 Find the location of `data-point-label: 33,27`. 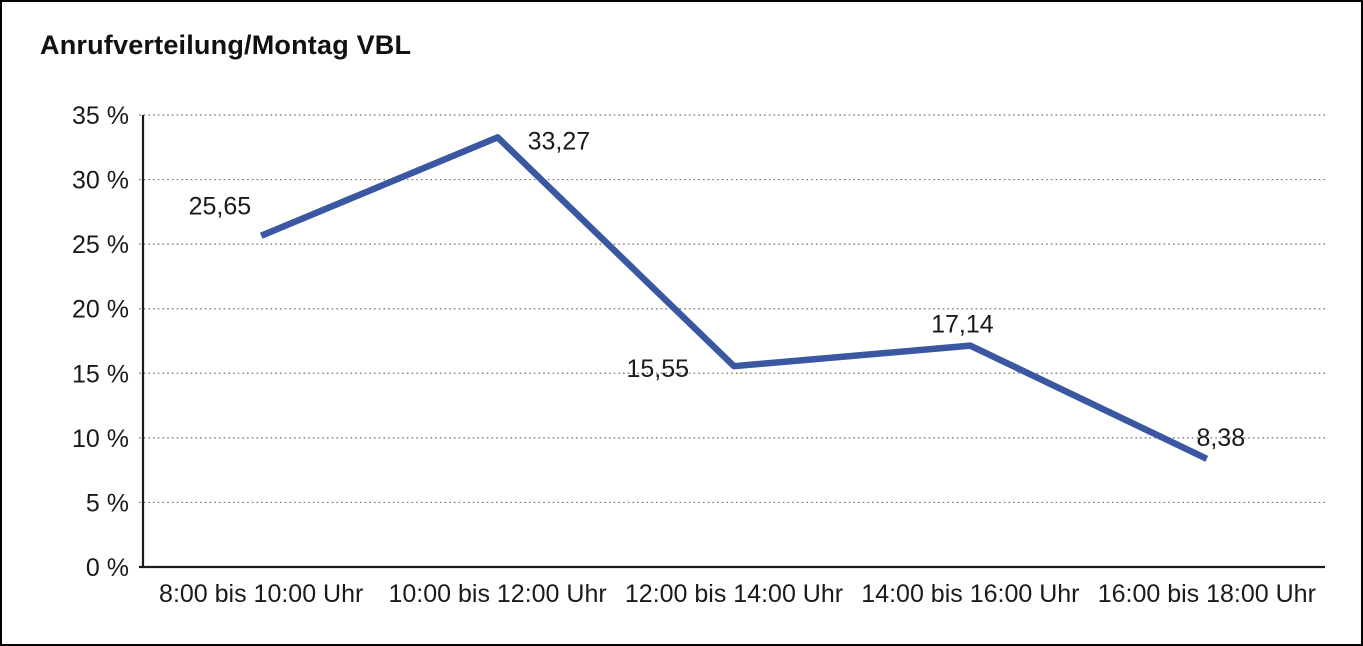

data-point-label: 33,27 is located at coordinates (559, 141).